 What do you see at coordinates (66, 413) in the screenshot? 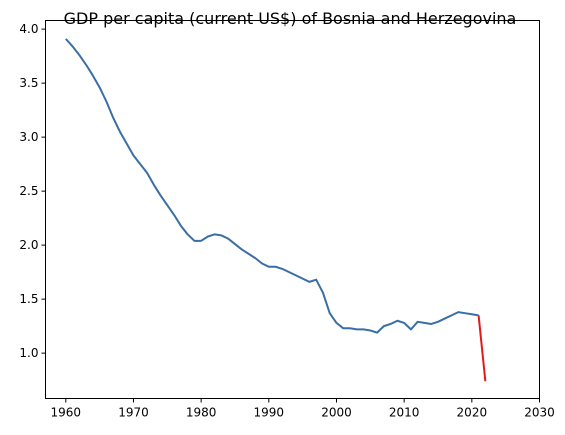
I see `x-tick-label: 1960` at bounding box center [66, 413].